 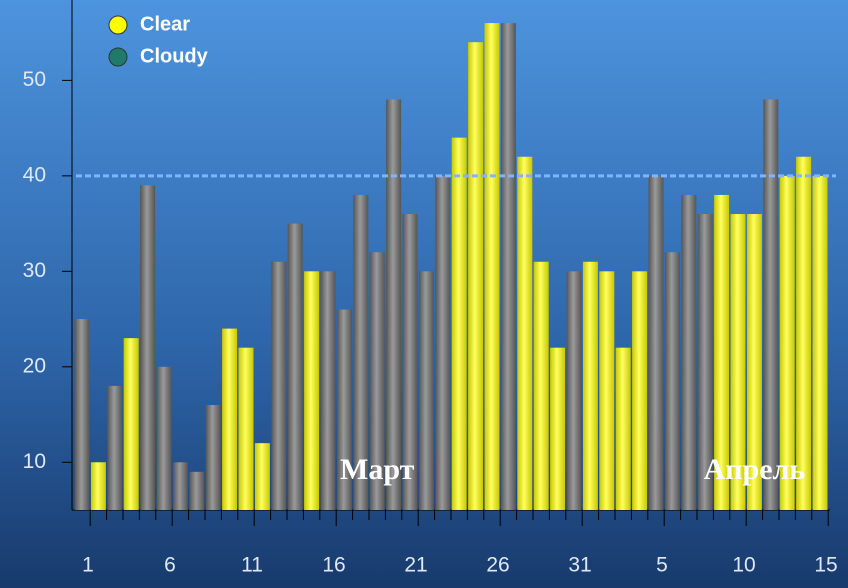 I want to click on x-tick-label: 10, so click(x=743, y=565).